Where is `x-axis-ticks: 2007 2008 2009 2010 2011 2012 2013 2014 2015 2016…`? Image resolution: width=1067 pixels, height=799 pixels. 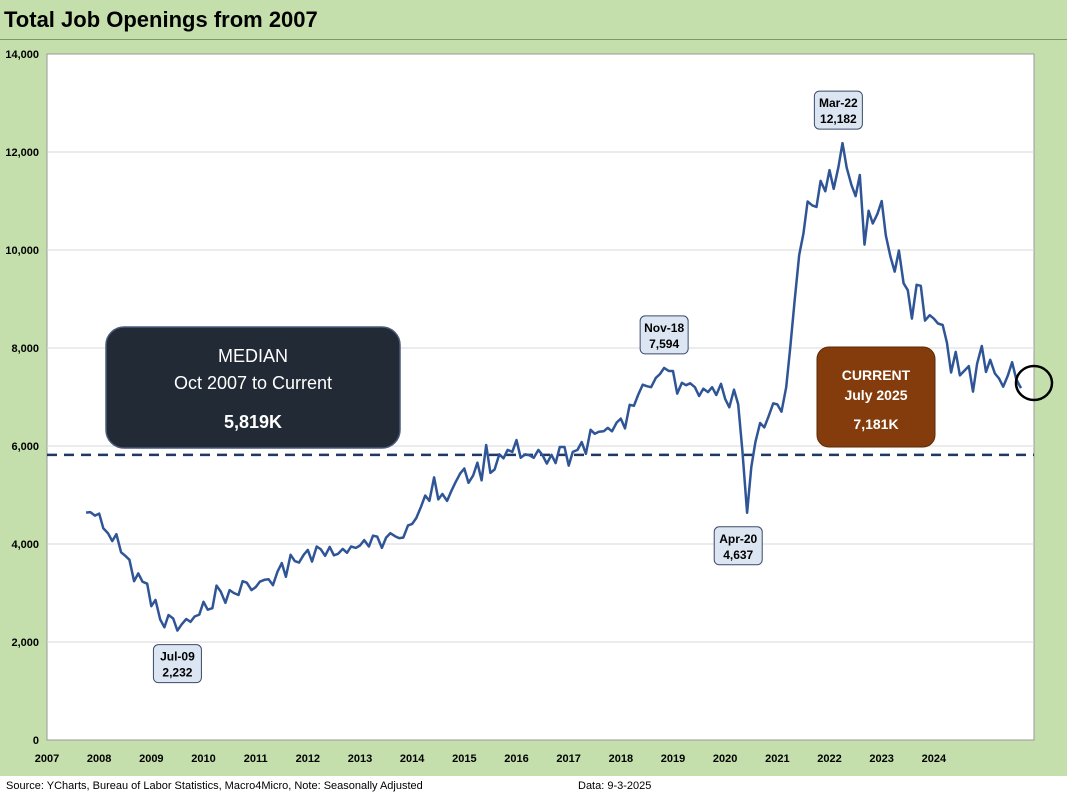
x-axis-ticks: 2007 2008 2009 2010 2011 2012 2013 2014 2015 2016… is located at coordinates (491, 759).